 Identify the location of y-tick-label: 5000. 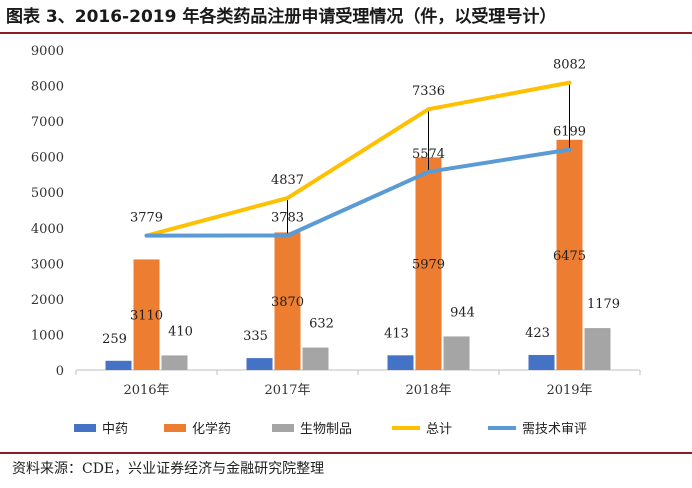
(47, 193).